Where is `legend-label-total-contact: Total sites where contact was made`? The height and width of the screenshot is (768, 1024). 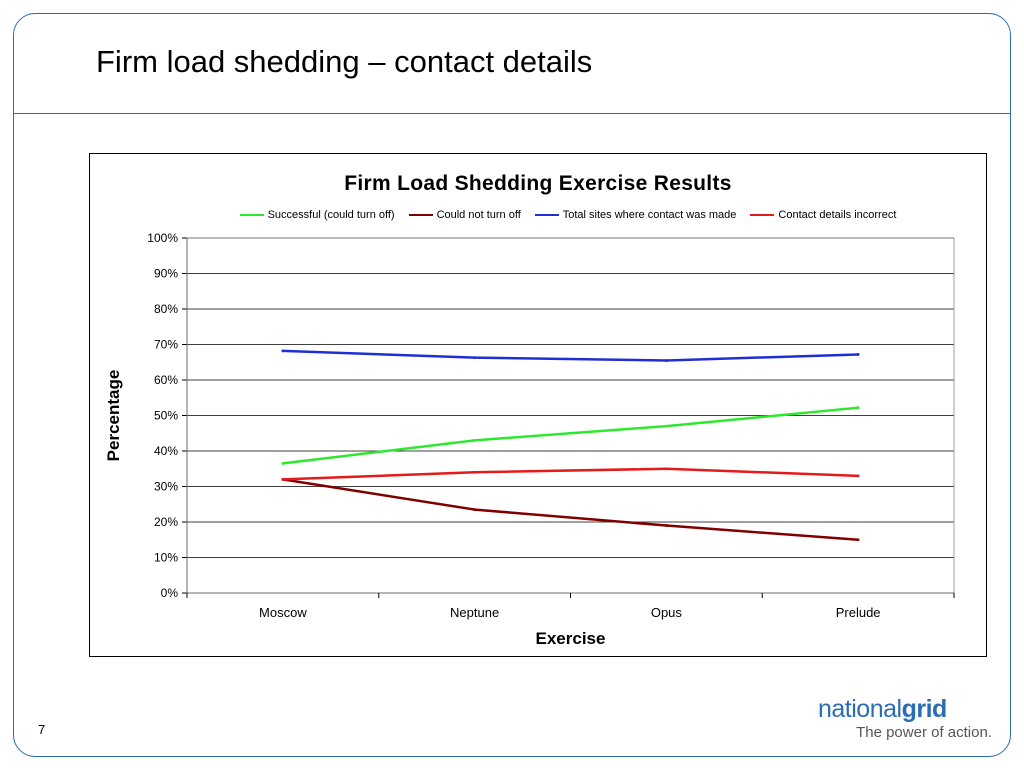
legend-label-total-contact: Total sites where contact was made is located at coordinates (649, 215).